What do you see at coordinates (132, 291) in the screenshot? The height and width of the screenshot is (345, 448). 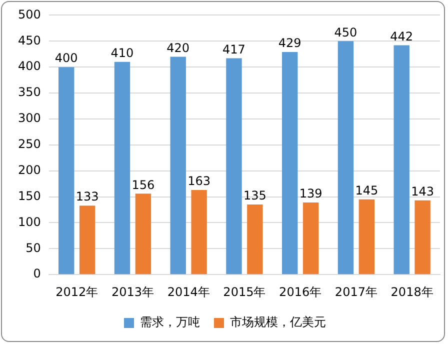 I see `x-tick-label: 2013年` at bounding box center [132, 291].